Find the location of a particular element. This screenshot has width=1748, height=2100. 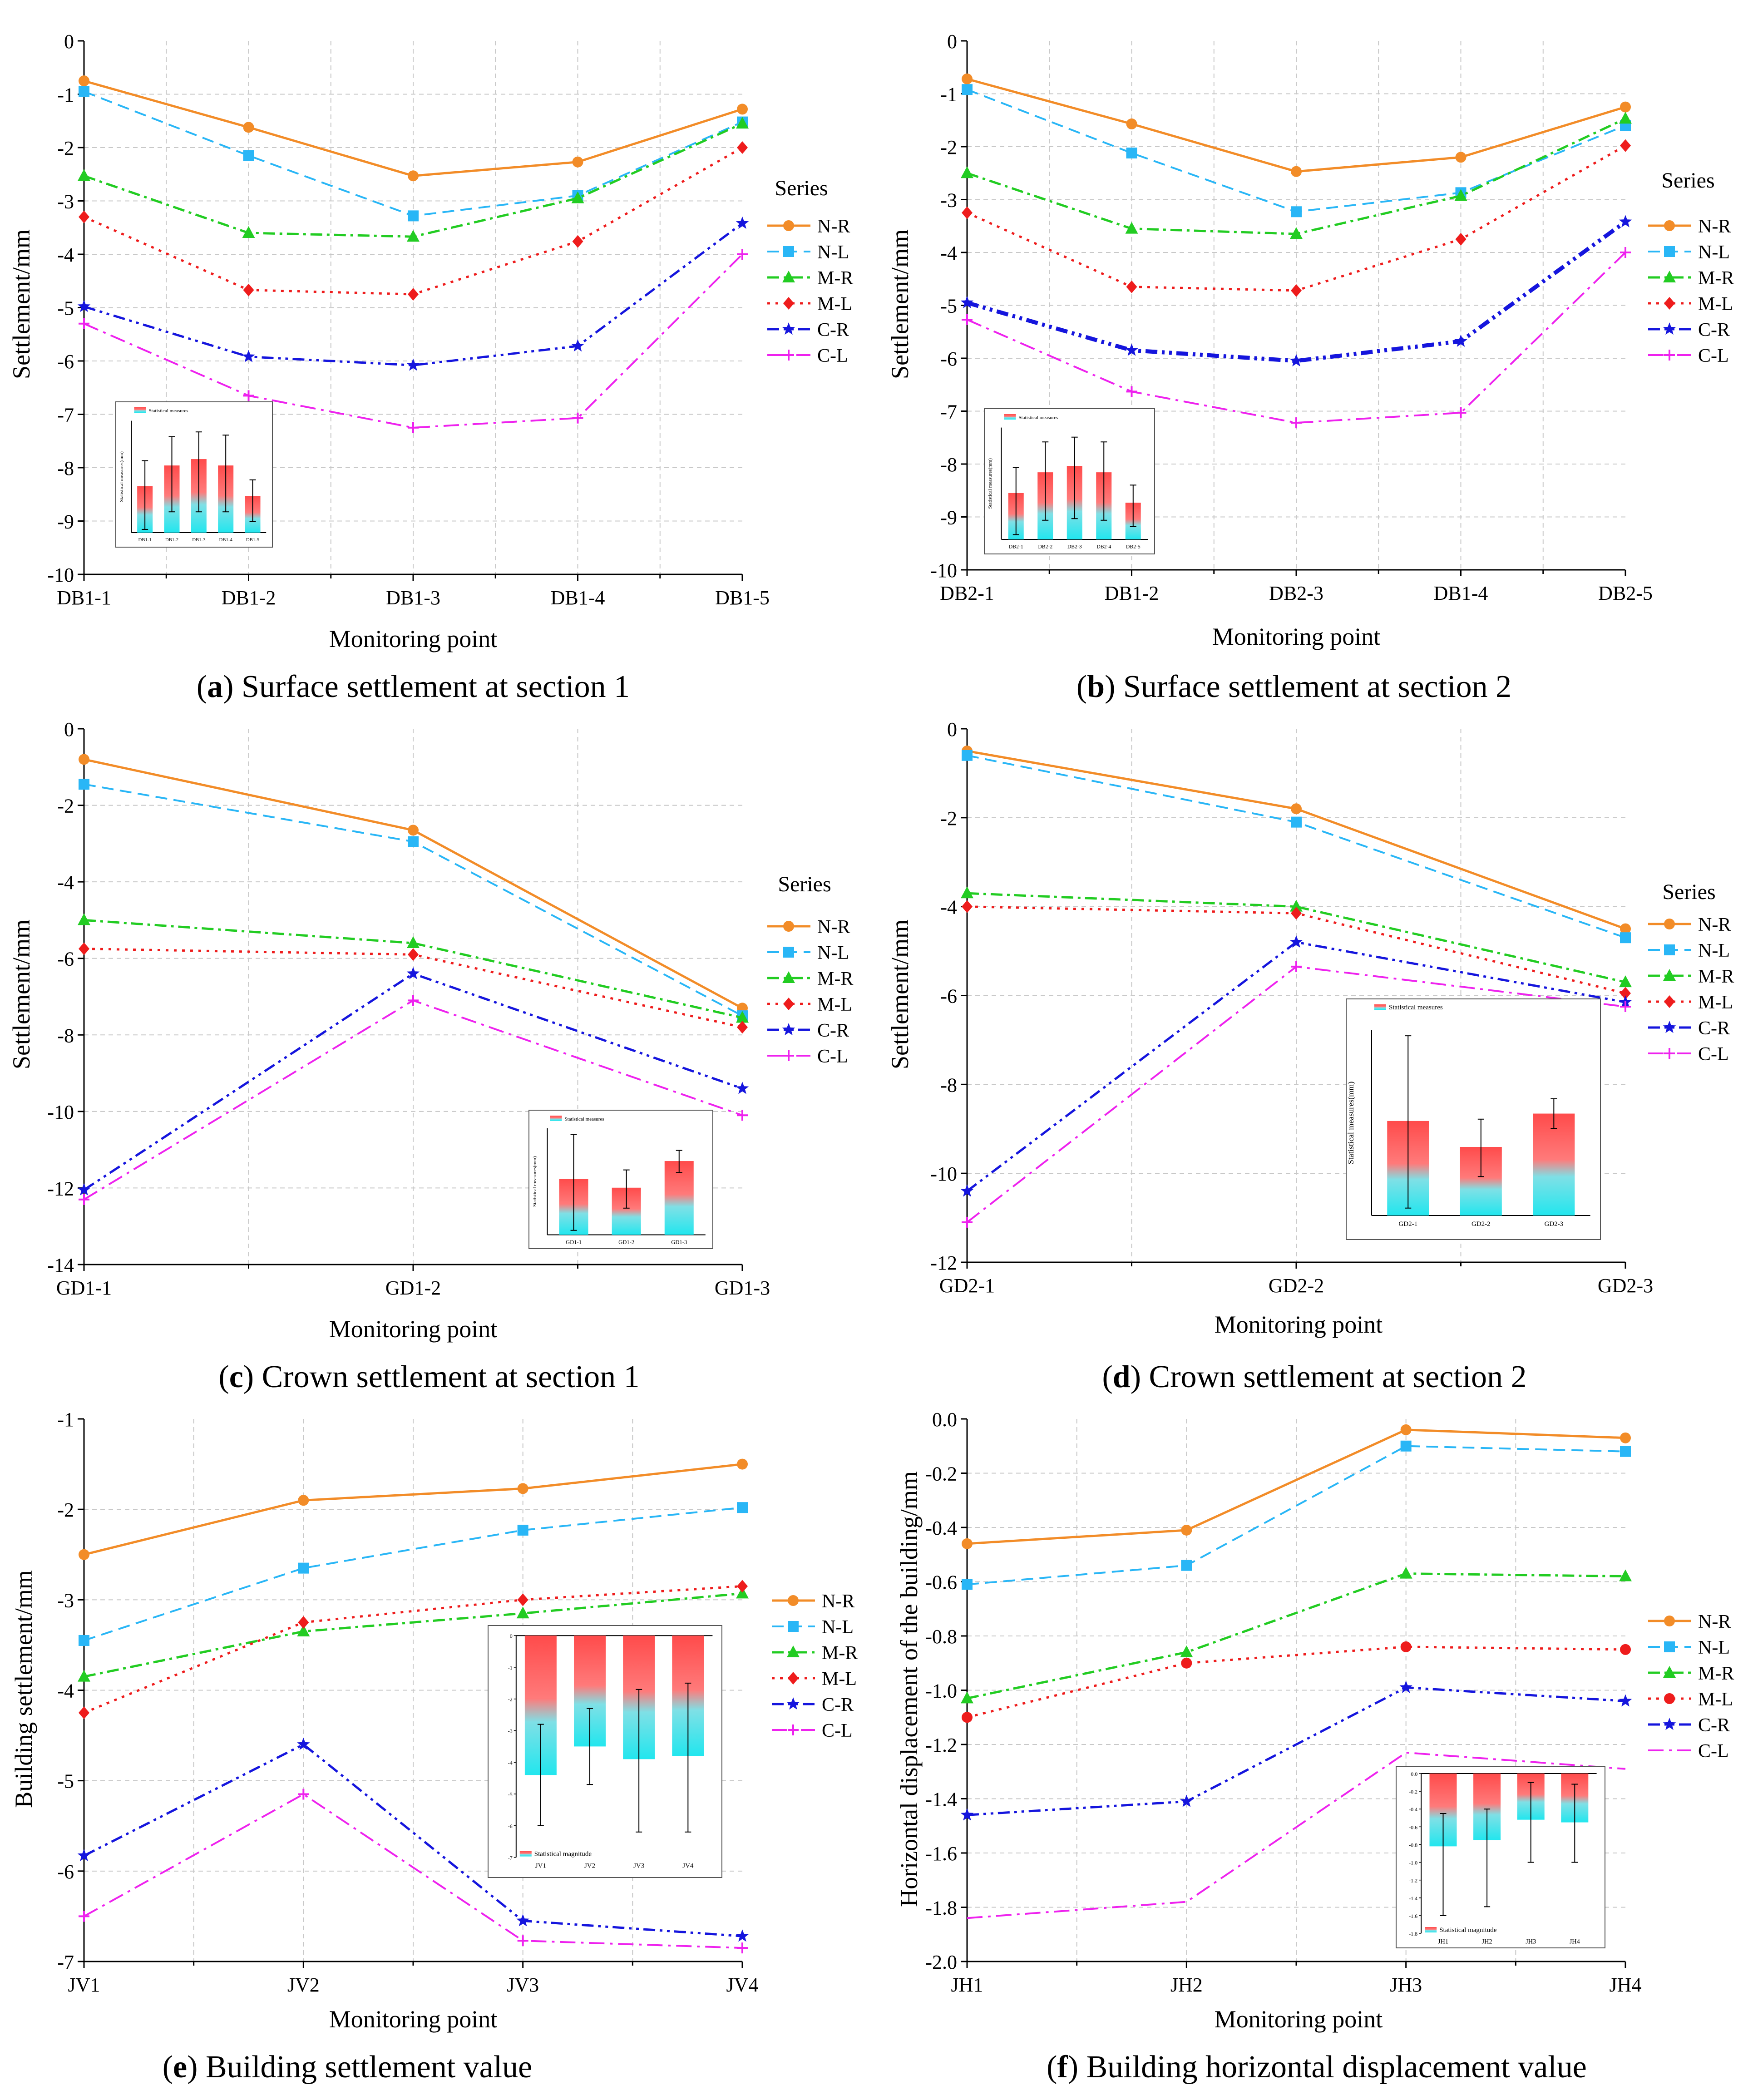

panel-e-legend-marker-C-R is located at coordinates (793, 1704).